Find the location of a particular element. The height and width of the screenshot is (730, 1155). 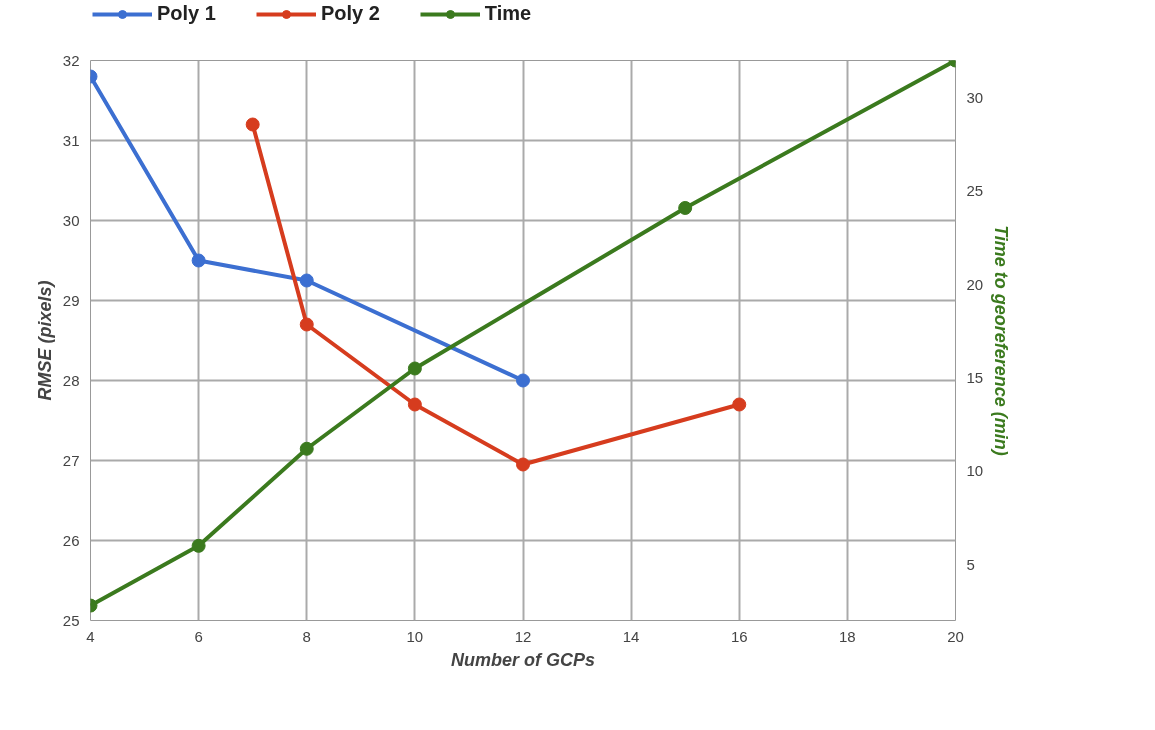

y-tick-label: 29 is located at coordinates (71, 300).